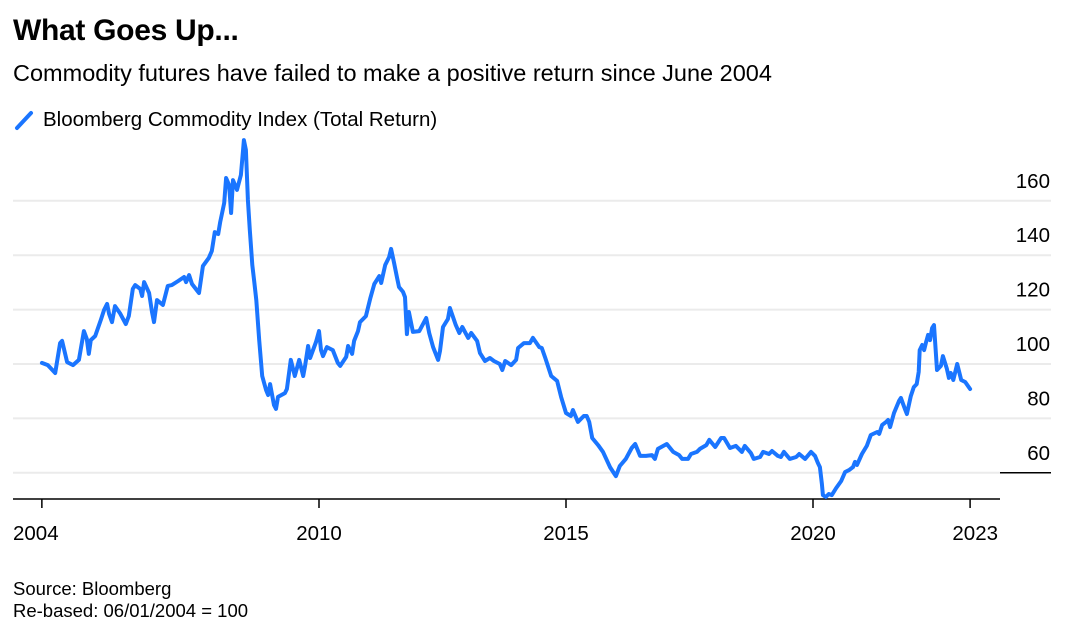 The height and width of the screenshot is (634, 1066). I want to click on x-axis: 2004 2010 2015 2020 2023, so click(506, 521).